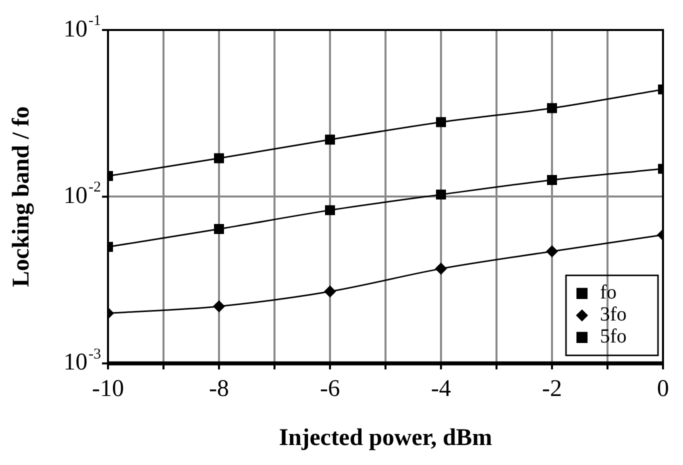 Image resolution: width=683 pixels, height=465 pixels. I want to click on x-tick-label: -10, so click(108, 389).